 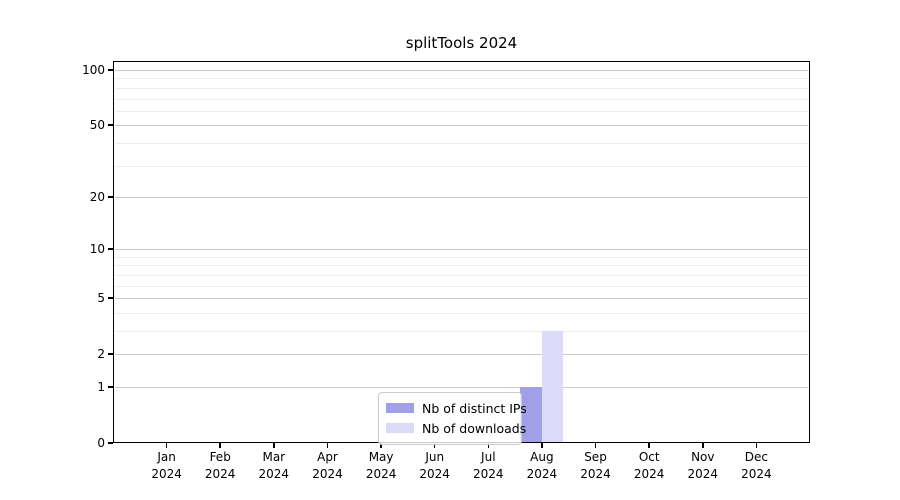 I want to click on x-tick-label: Nov 2024, so click(x=703, y=465).